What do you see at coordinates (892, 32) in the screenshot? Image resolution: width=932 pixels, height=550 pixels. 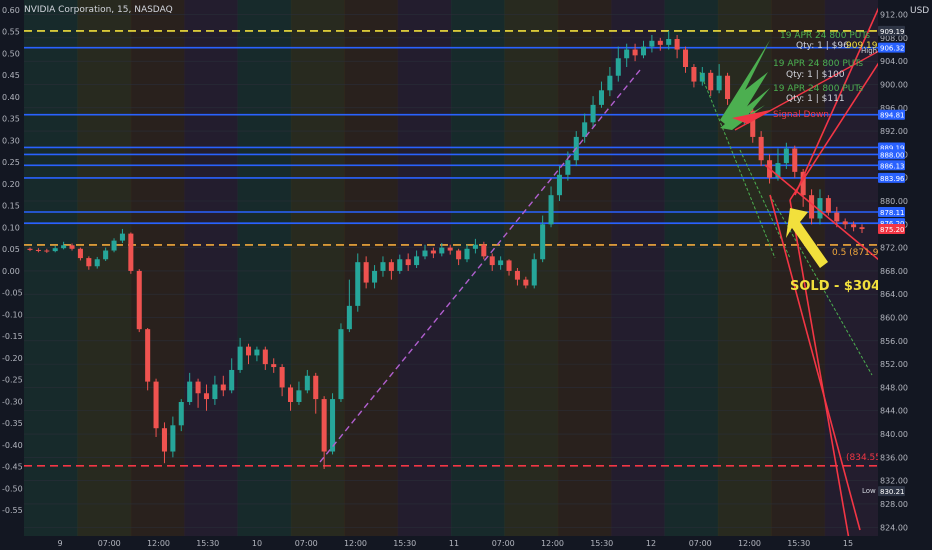 I see `price-tag-label: 909.19` at bounding box center [892, 32].